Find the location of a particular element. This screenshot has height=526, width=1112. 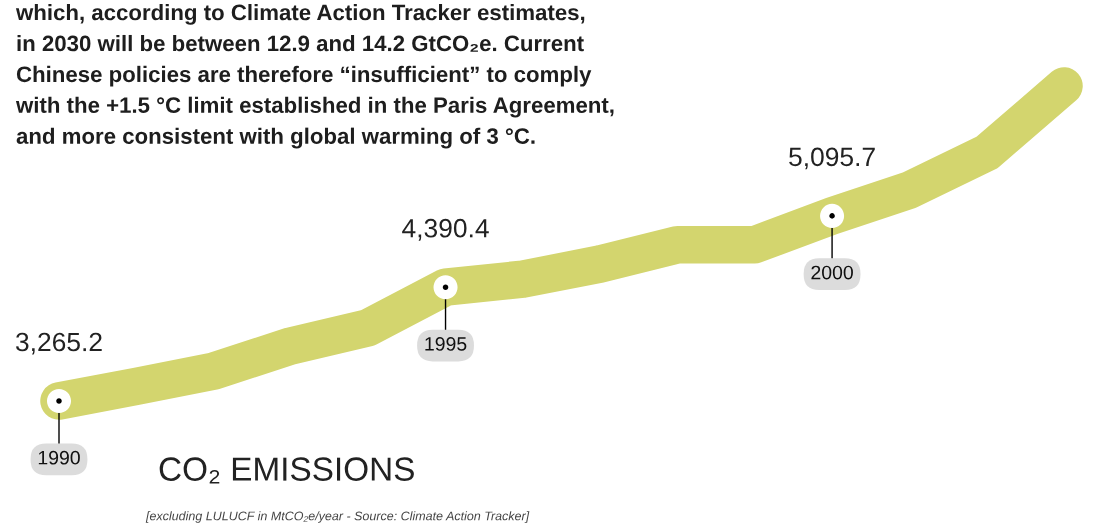

text: CO₂ EMISSIONS is located at coordinates (286, 470).